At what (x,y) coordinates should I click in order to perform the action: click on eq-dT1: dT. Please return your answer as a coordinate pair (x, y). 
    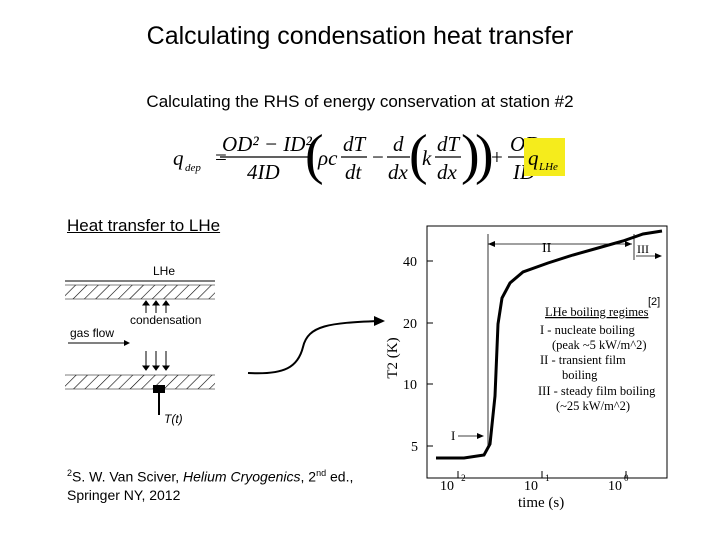
    Looking at the image, I should click on (355, 144).